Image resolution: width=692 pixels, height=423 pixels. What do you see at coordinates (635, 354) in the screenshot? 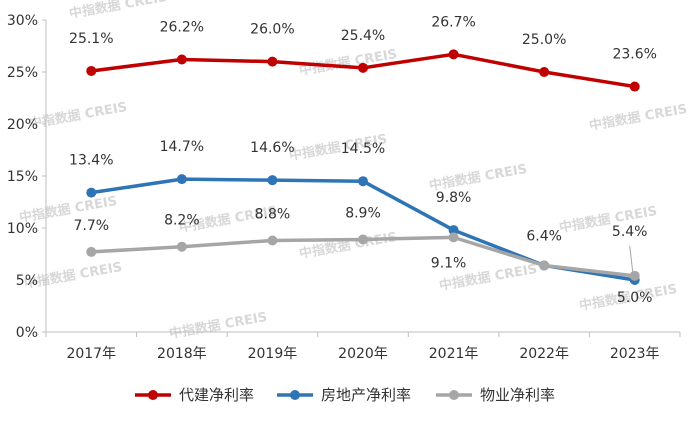
I see `x-tick-label: 2023年` at bounding box center [635, 354].